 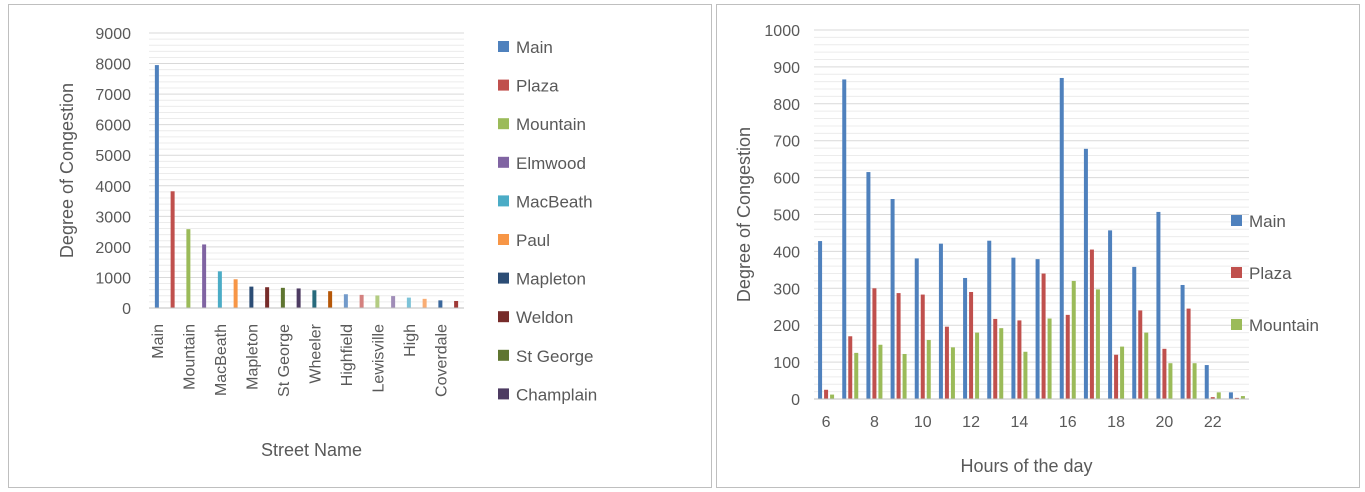 What do you see at coordinates (786, 216) in the screenshot?
I see `y-tick-label: 500` at bounding box center [786, 216].